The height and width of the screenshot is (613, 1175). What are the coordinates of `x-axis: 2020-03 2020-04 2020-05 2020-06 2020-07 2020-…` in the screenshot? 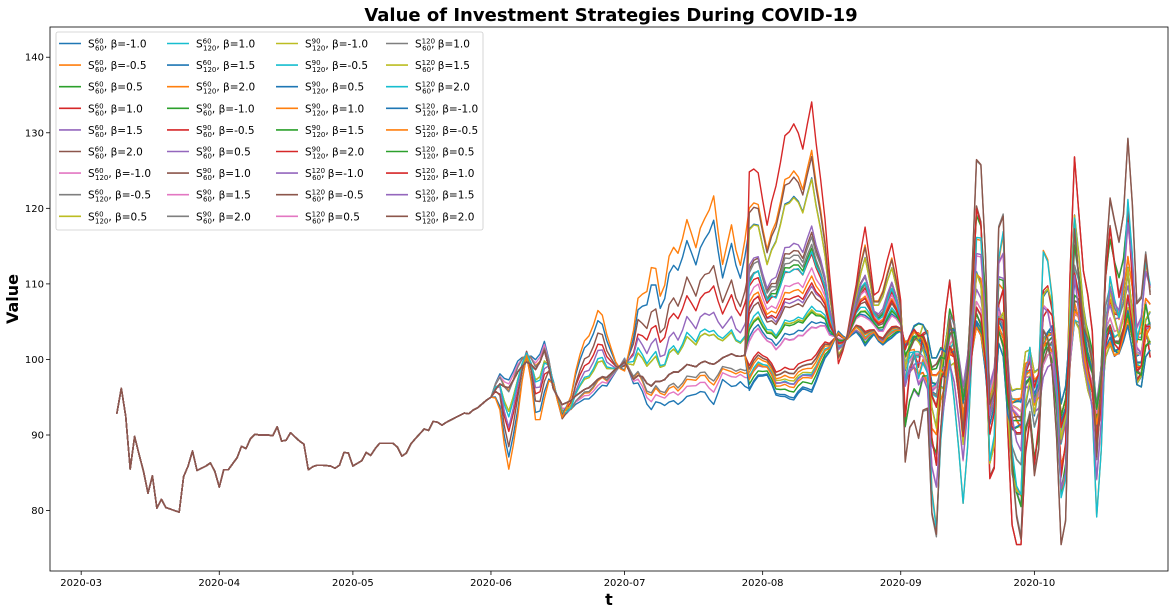 It's located at (557, 580).